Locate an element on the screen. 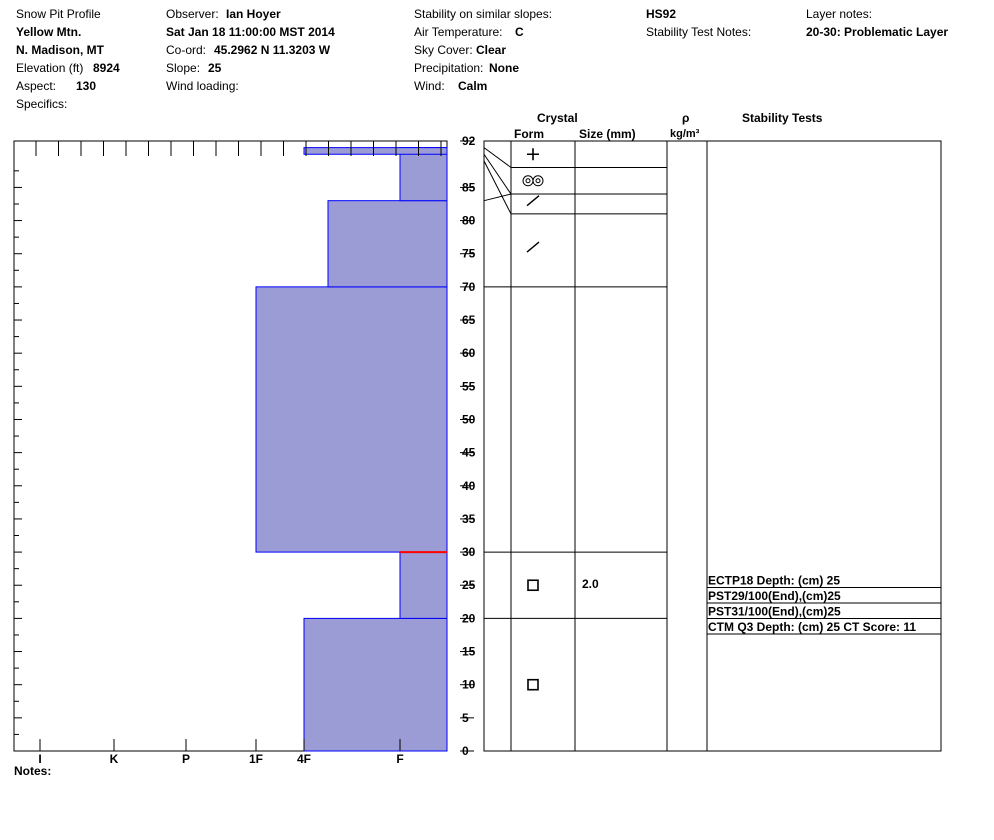 This screenshot has height=840, width=994. stability-tests-header: Stability Tests is located at coordinates (782, 118).